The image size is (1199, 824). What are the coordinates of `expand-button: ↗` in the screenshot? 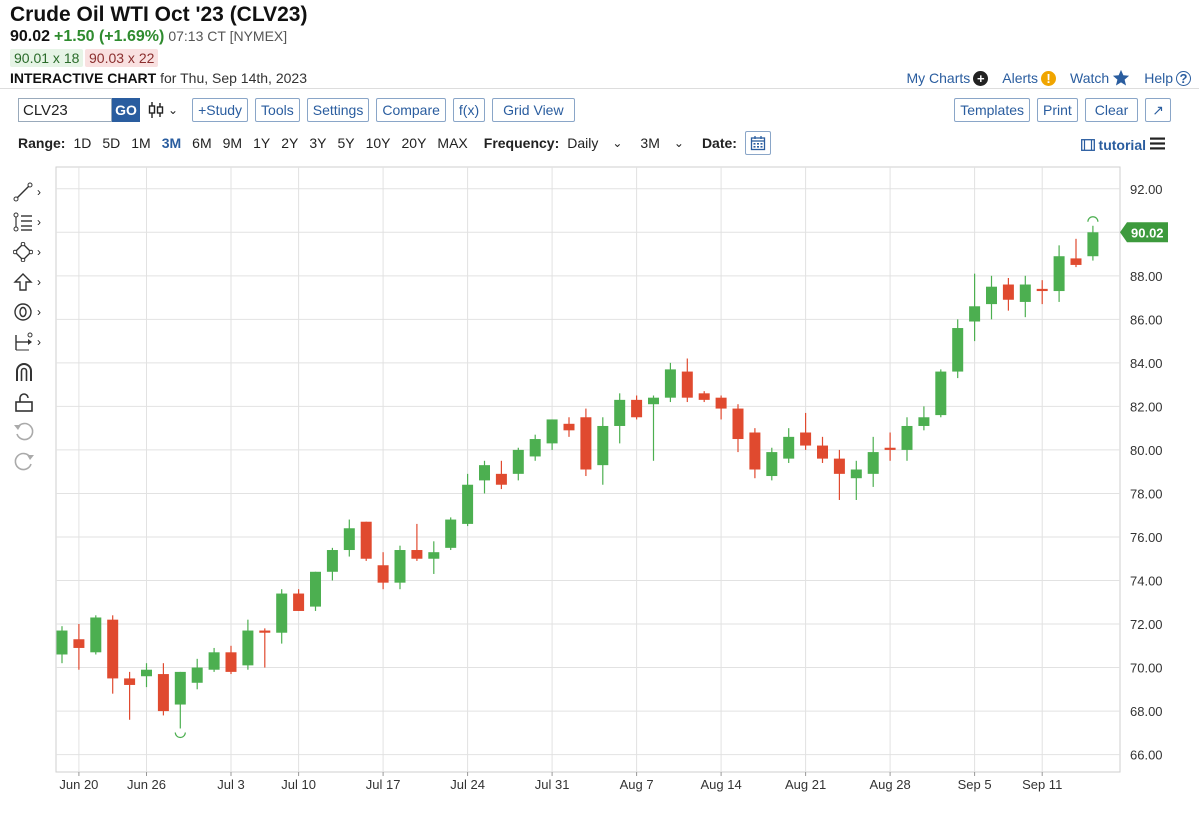 It's located at (1158, 110).